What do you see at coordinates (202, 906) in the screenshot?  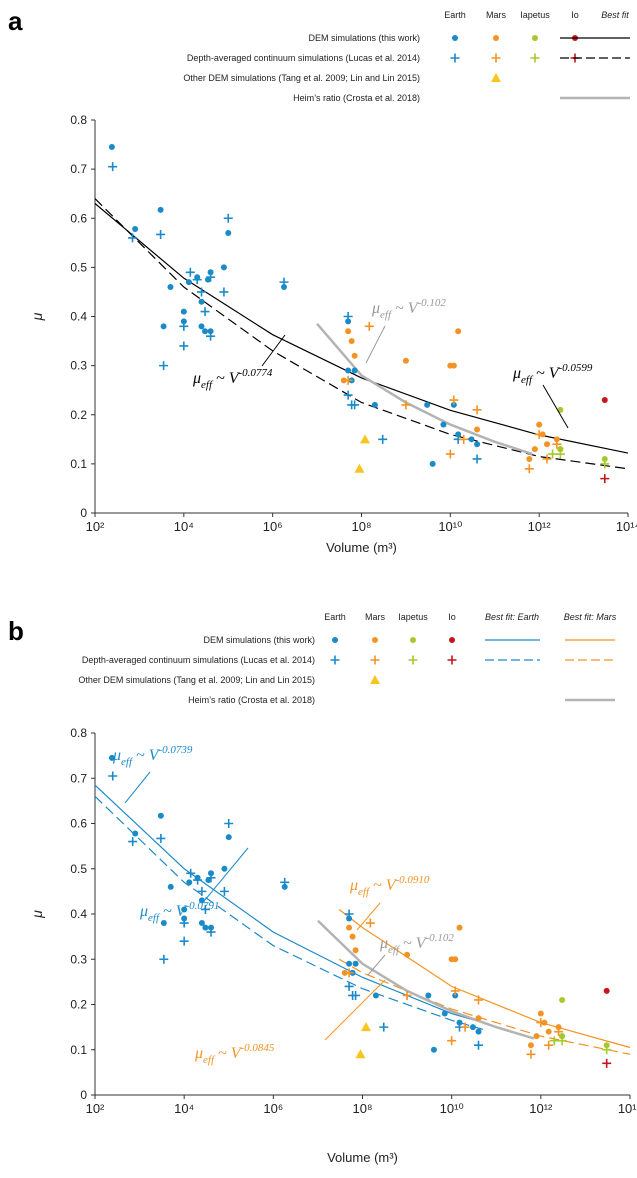 I see `annotation-part: -0.0791` at bounding box center [202, 906].